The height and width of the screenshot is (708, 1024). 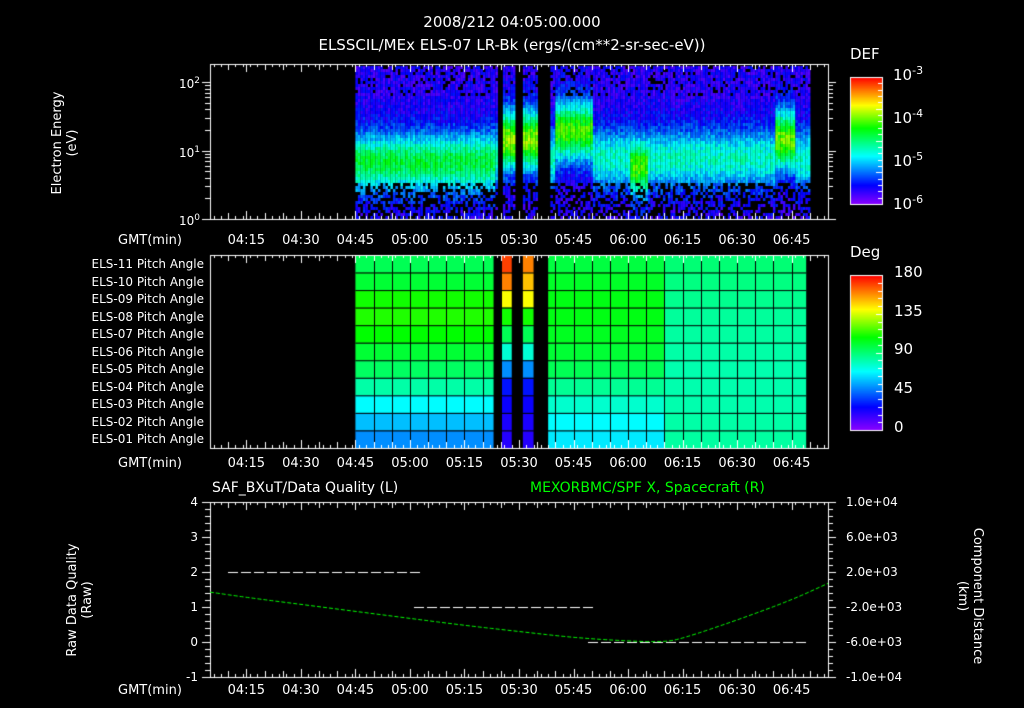 What do you see at coordinates (150, 240) in the screenshot?
I see `panel1-xlabel: GMT(min)` at bounding box center [150, 240].